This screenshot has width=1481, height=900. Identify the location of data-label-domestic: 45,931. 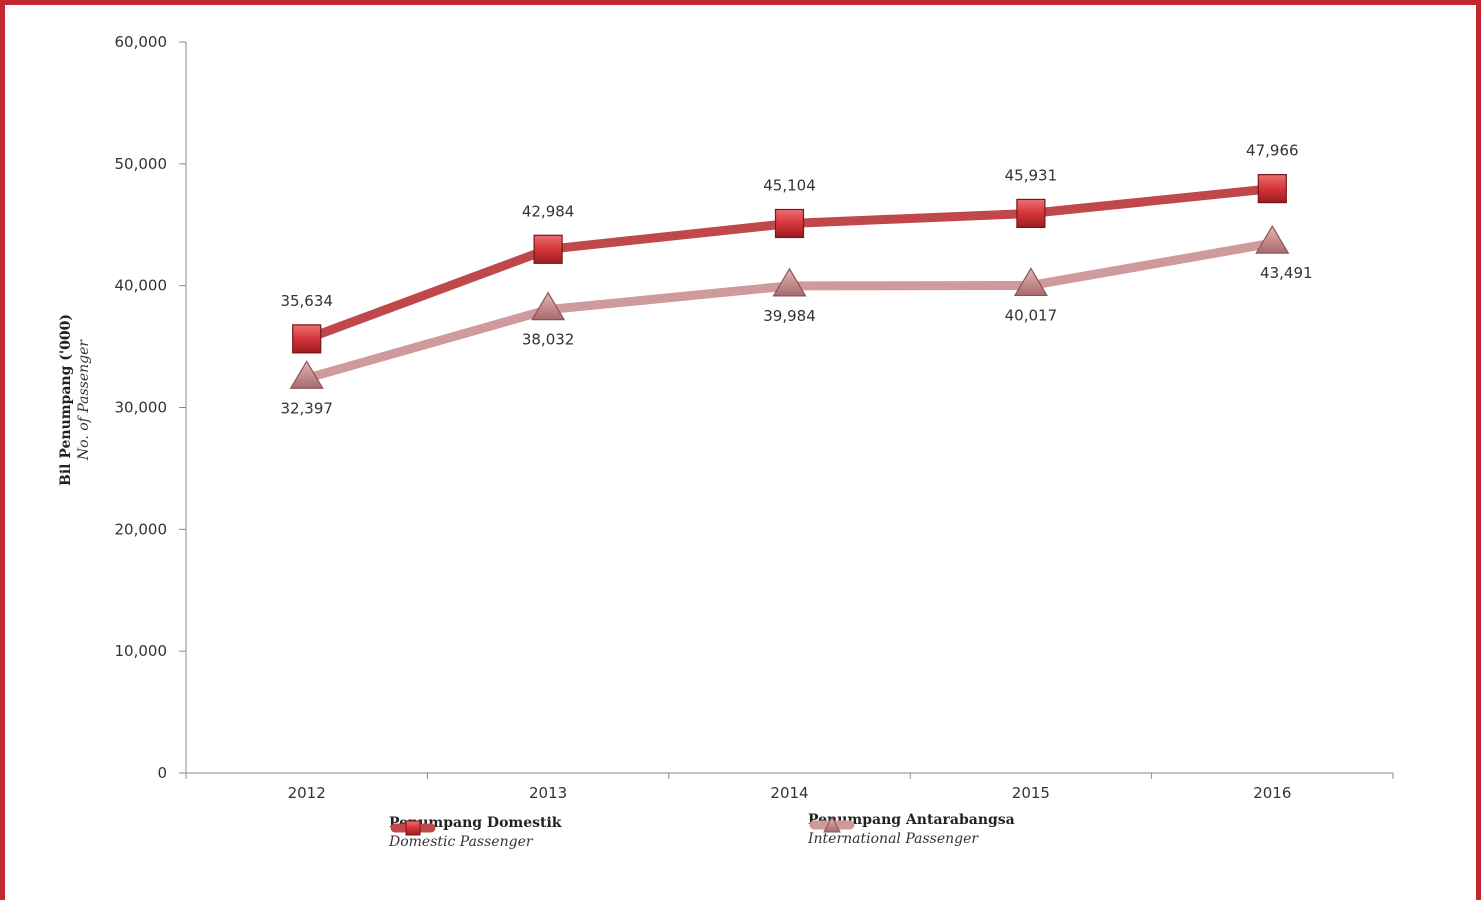
(1031, 175).